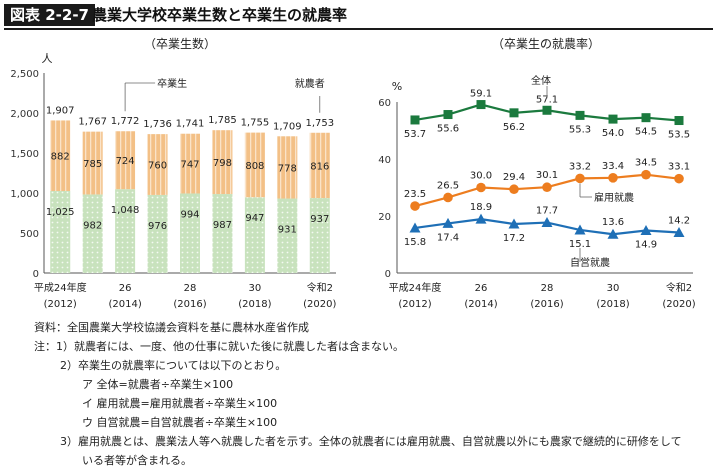 The width and height of the screenshot is (717, 470). I want to click on right-x-tick-year: (2018), so click(612, 304).